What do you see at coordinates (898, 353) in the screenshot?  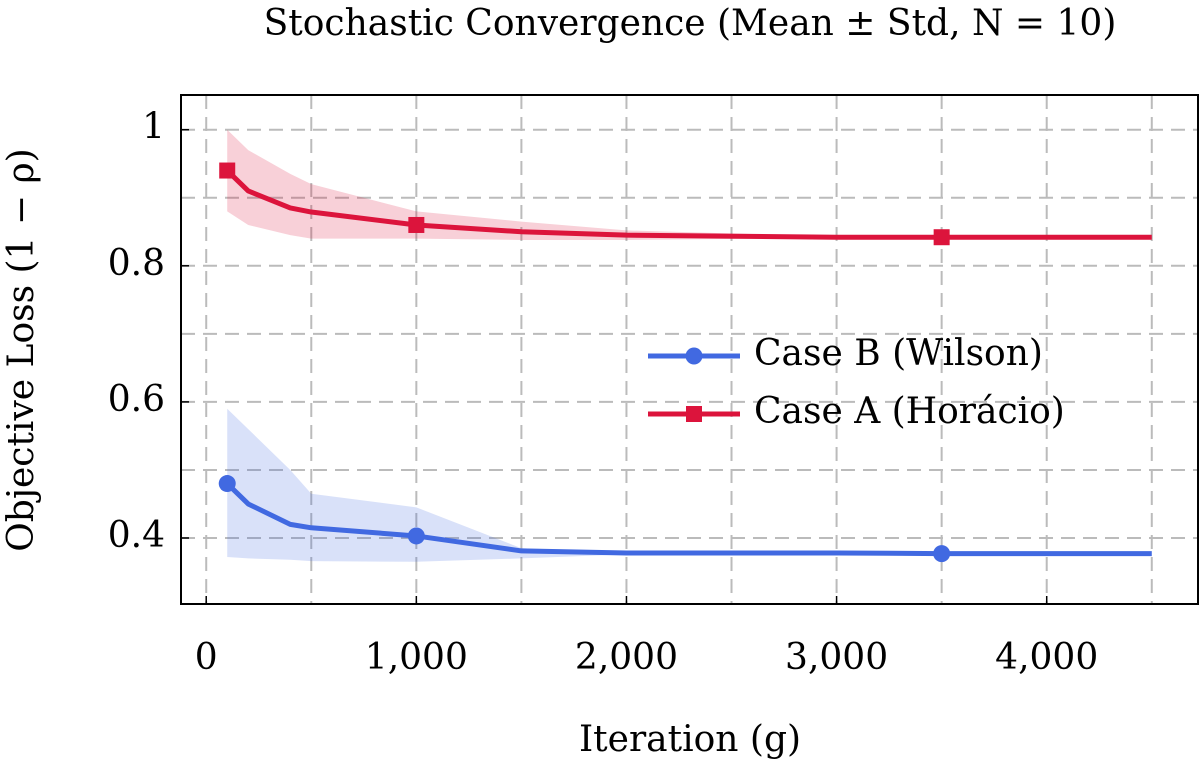 I see `legend-label: Case B (Wilson)` at bounding box center [898, 353].